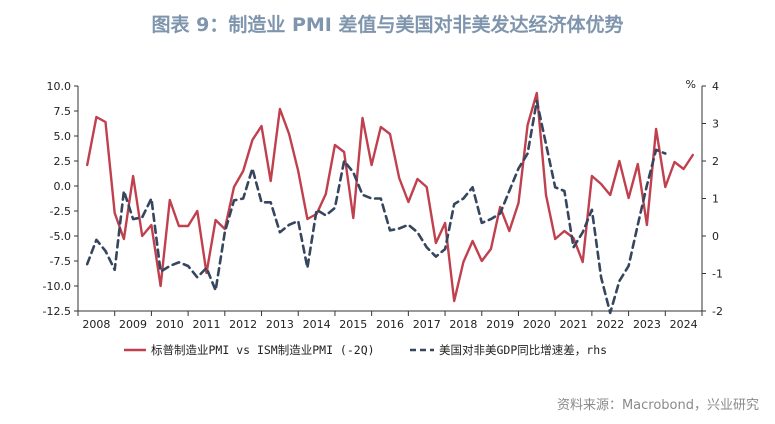 The width and height of the screenshot is (775, 424). What do you see at coordinates (243, 324) in the screenshot?
I see `x-tick-label: 2012` at bounding box center [243, 324].